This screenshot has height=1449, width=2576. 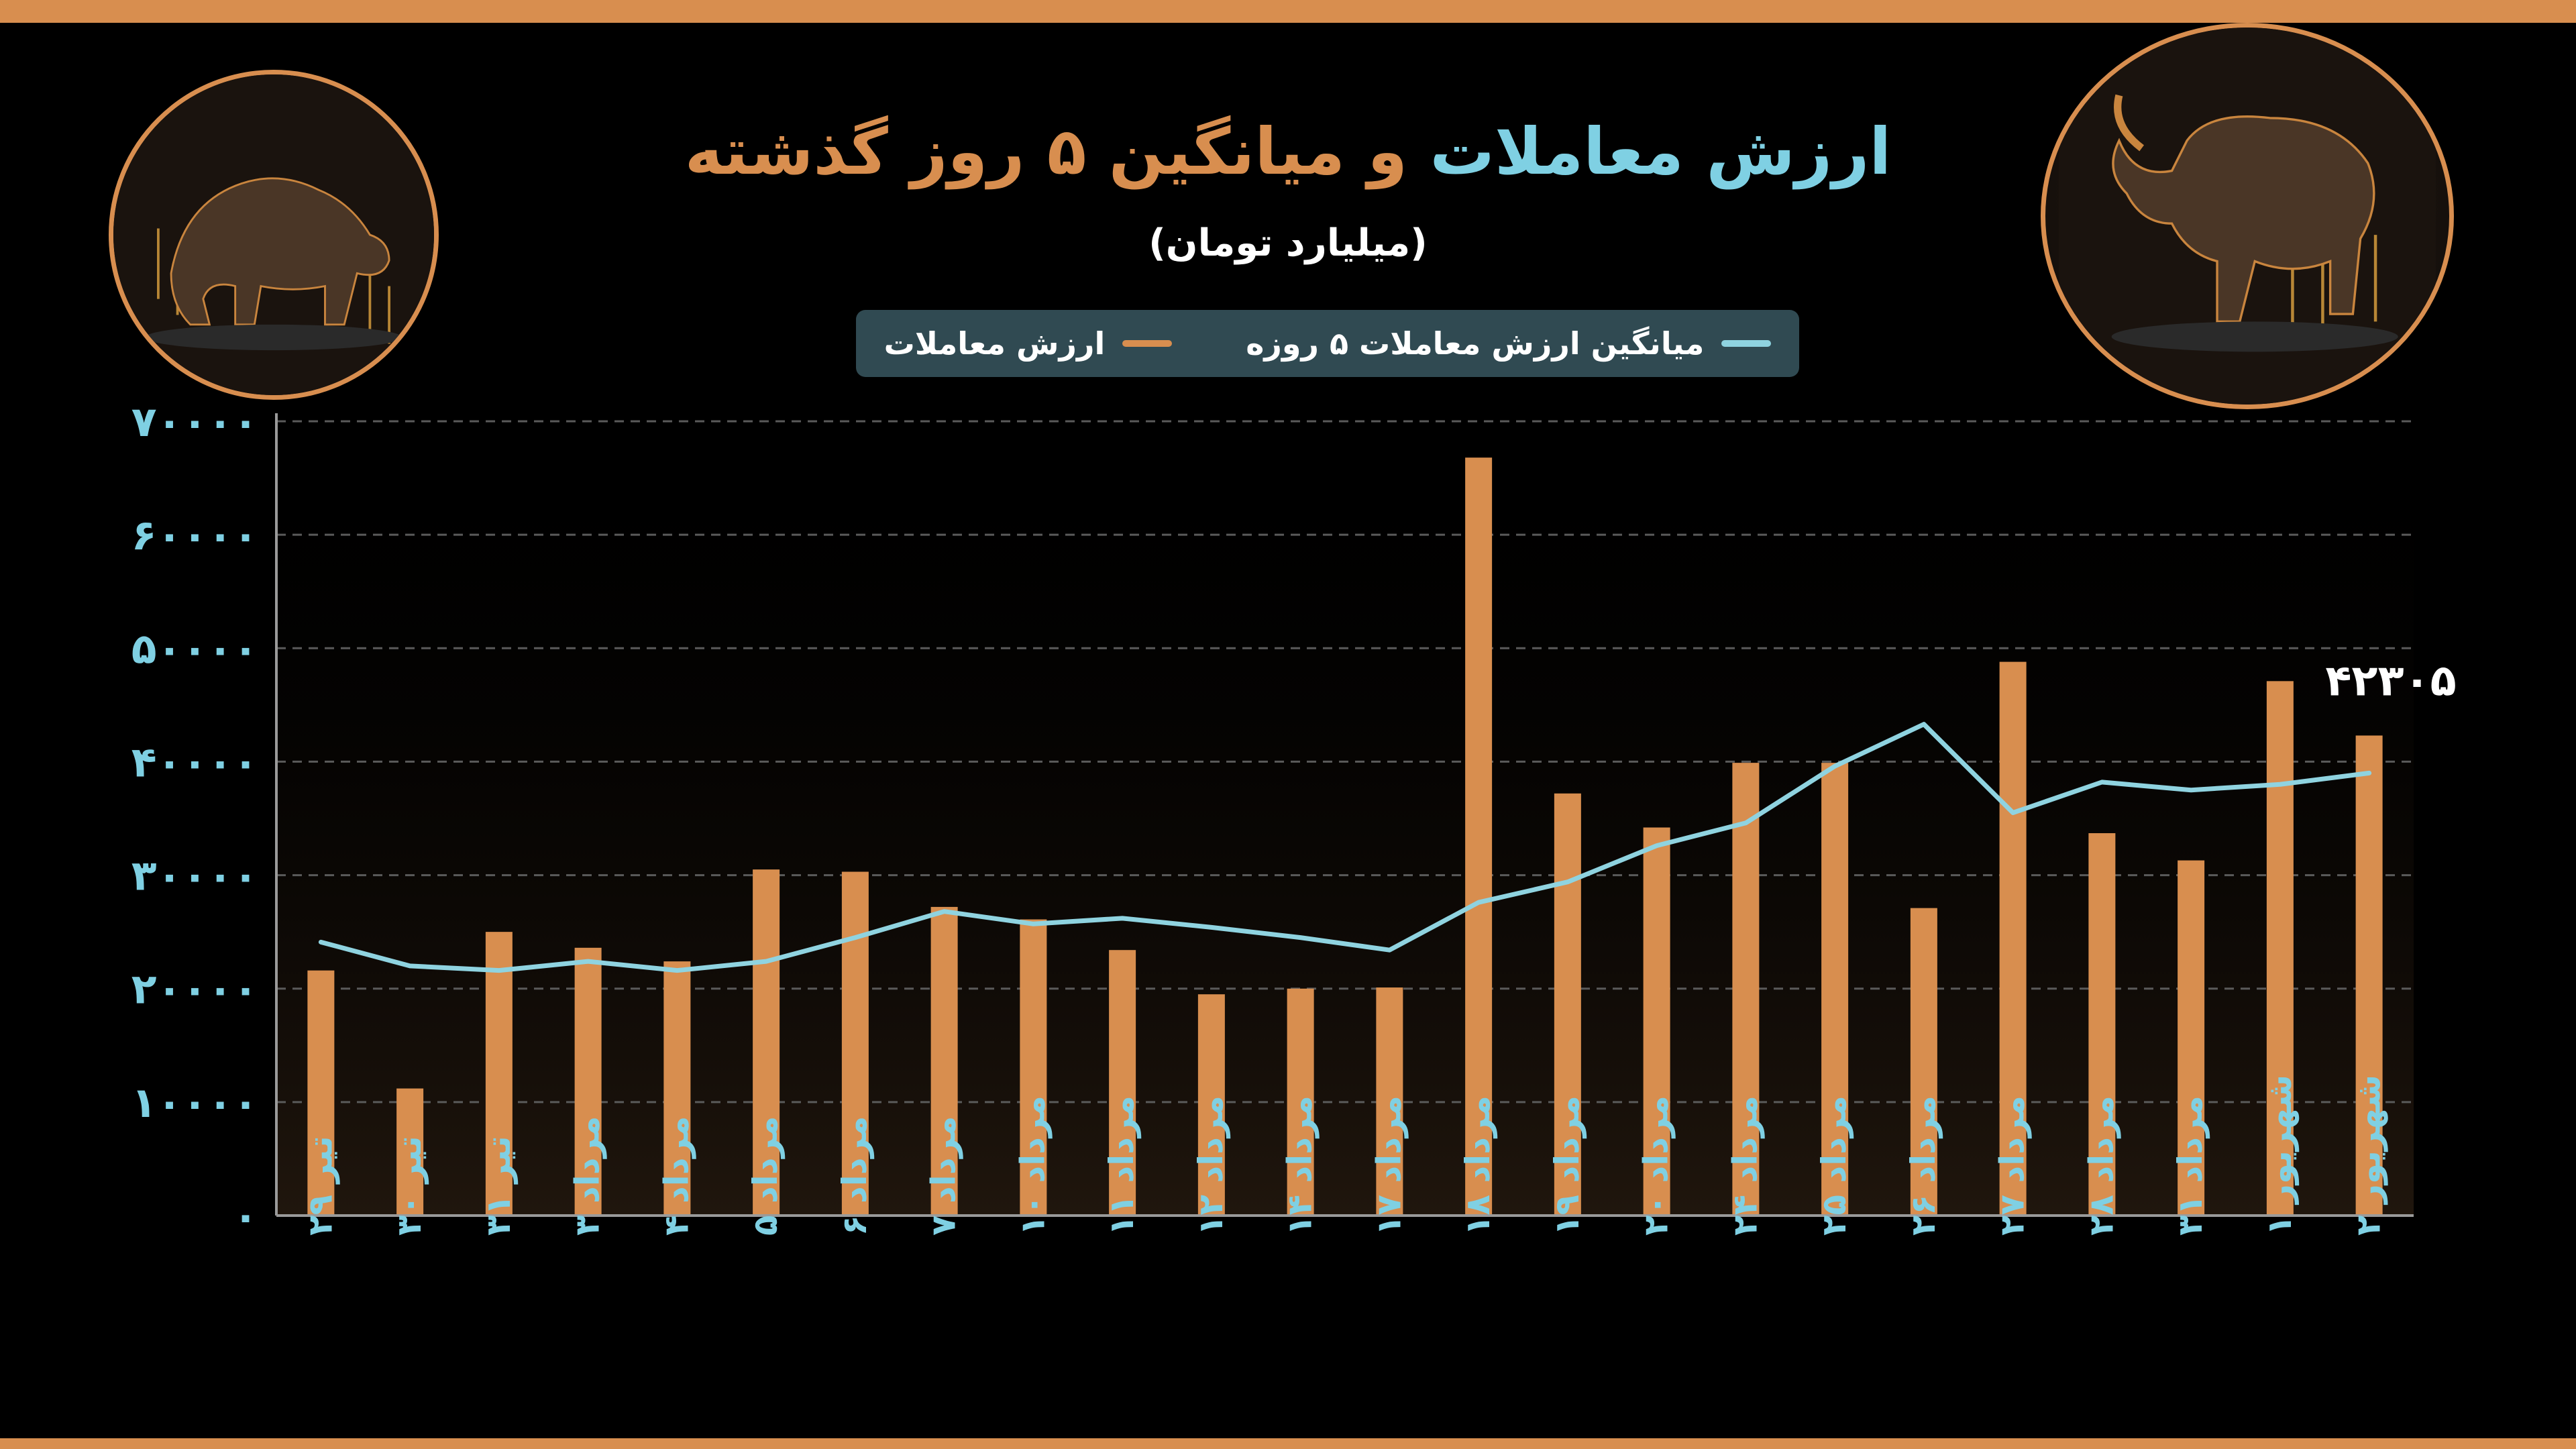 I want to click on x-tick-label: تیر ۳۱, so click(x=499, y=1186).